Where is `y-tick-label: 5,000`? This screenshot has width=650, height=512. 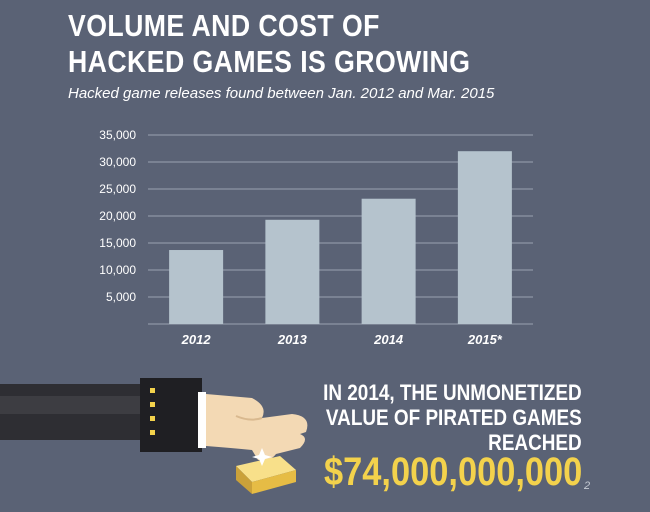 y-tick-label: 5,000 is located at coordinates (121, 297).